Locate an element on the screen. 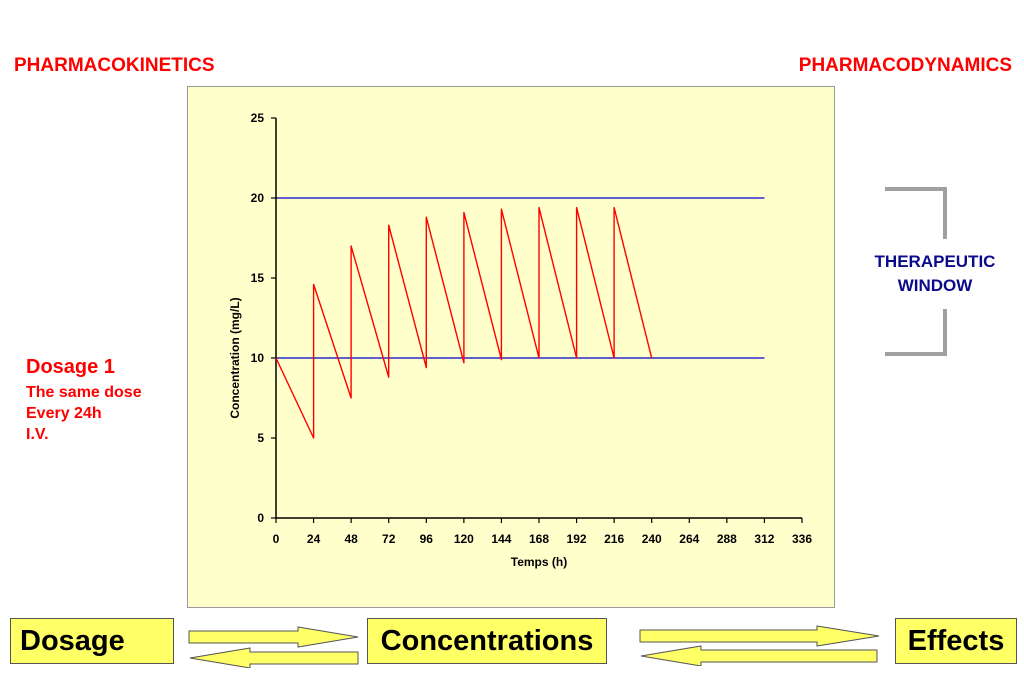 Image resolution: width=1024 pixels, height=683 pixels. pharmacokinetics-heading: PHARMACOKINETICS is located at coordinates (114, 65).